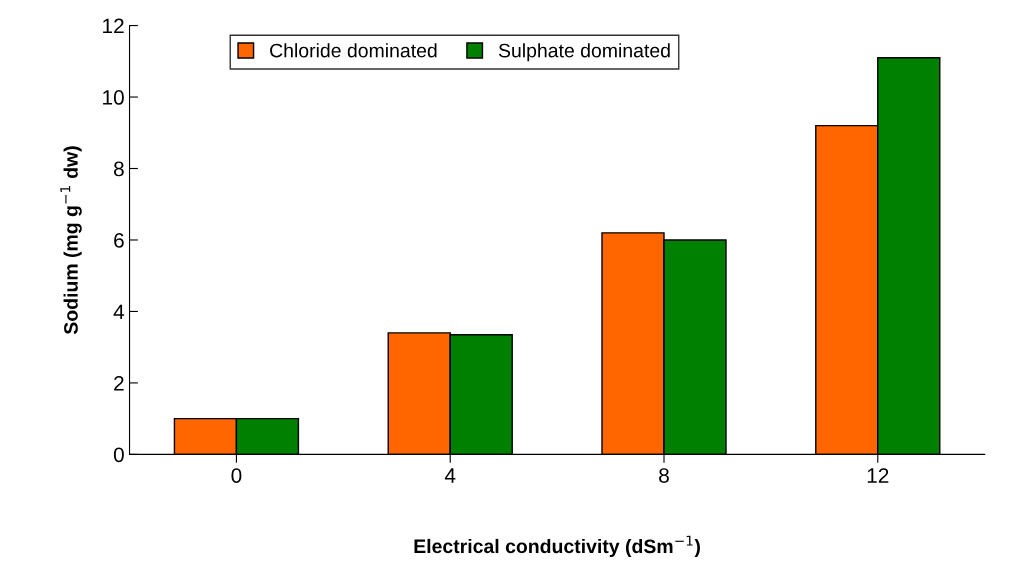  What do you see at coordinates (664, 475) in the screenshot?
I see `x-tick-label: 8` at bounding box center [664, 475].